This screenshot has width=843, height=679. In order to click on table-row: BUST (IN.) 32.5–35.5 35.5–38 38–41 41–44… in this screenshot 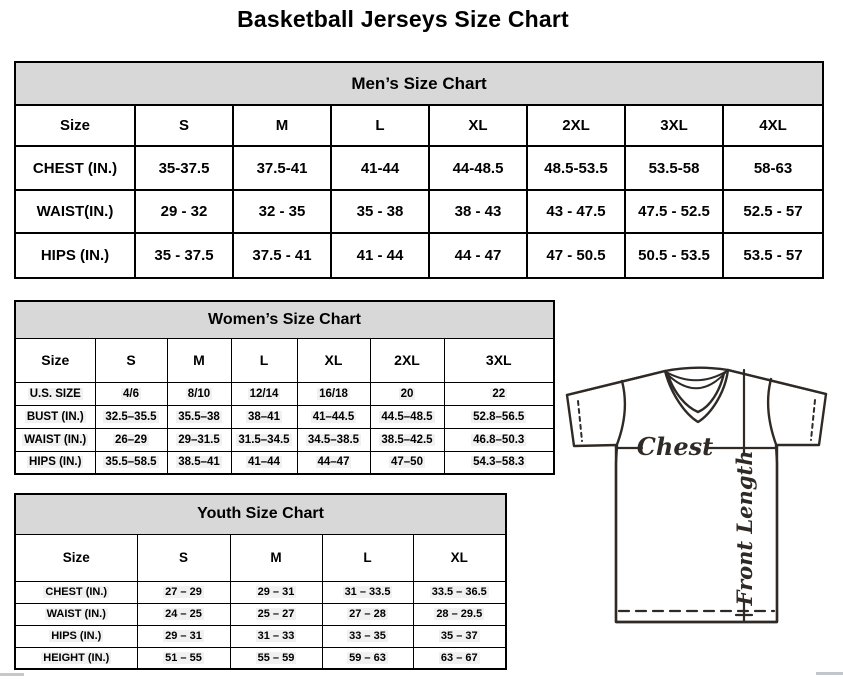, I will do `click(284, 416)`.